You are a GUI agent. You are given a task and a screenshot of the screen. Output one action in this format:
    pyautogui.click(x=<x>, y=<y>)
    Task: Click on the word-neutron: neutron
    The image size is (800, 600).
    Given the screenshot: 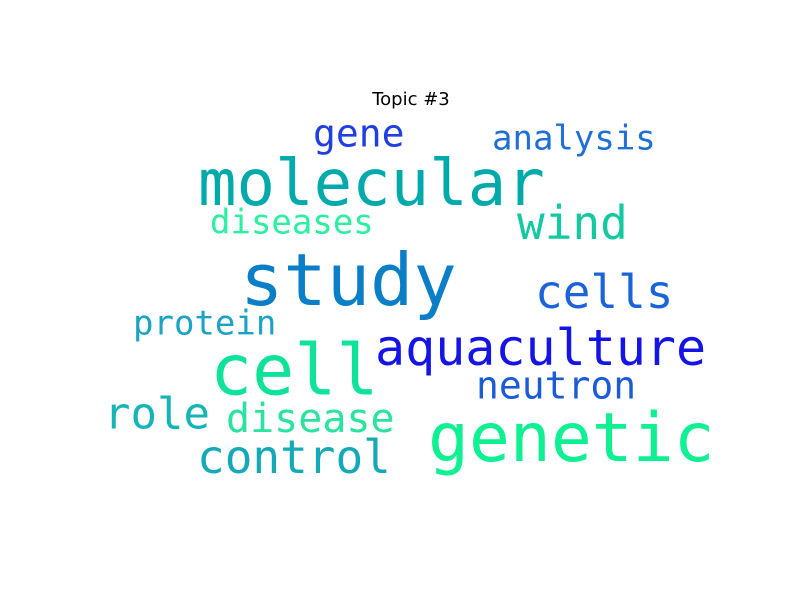 What is the action you would take?
    pyautogui.click(x=556, y=385)
    